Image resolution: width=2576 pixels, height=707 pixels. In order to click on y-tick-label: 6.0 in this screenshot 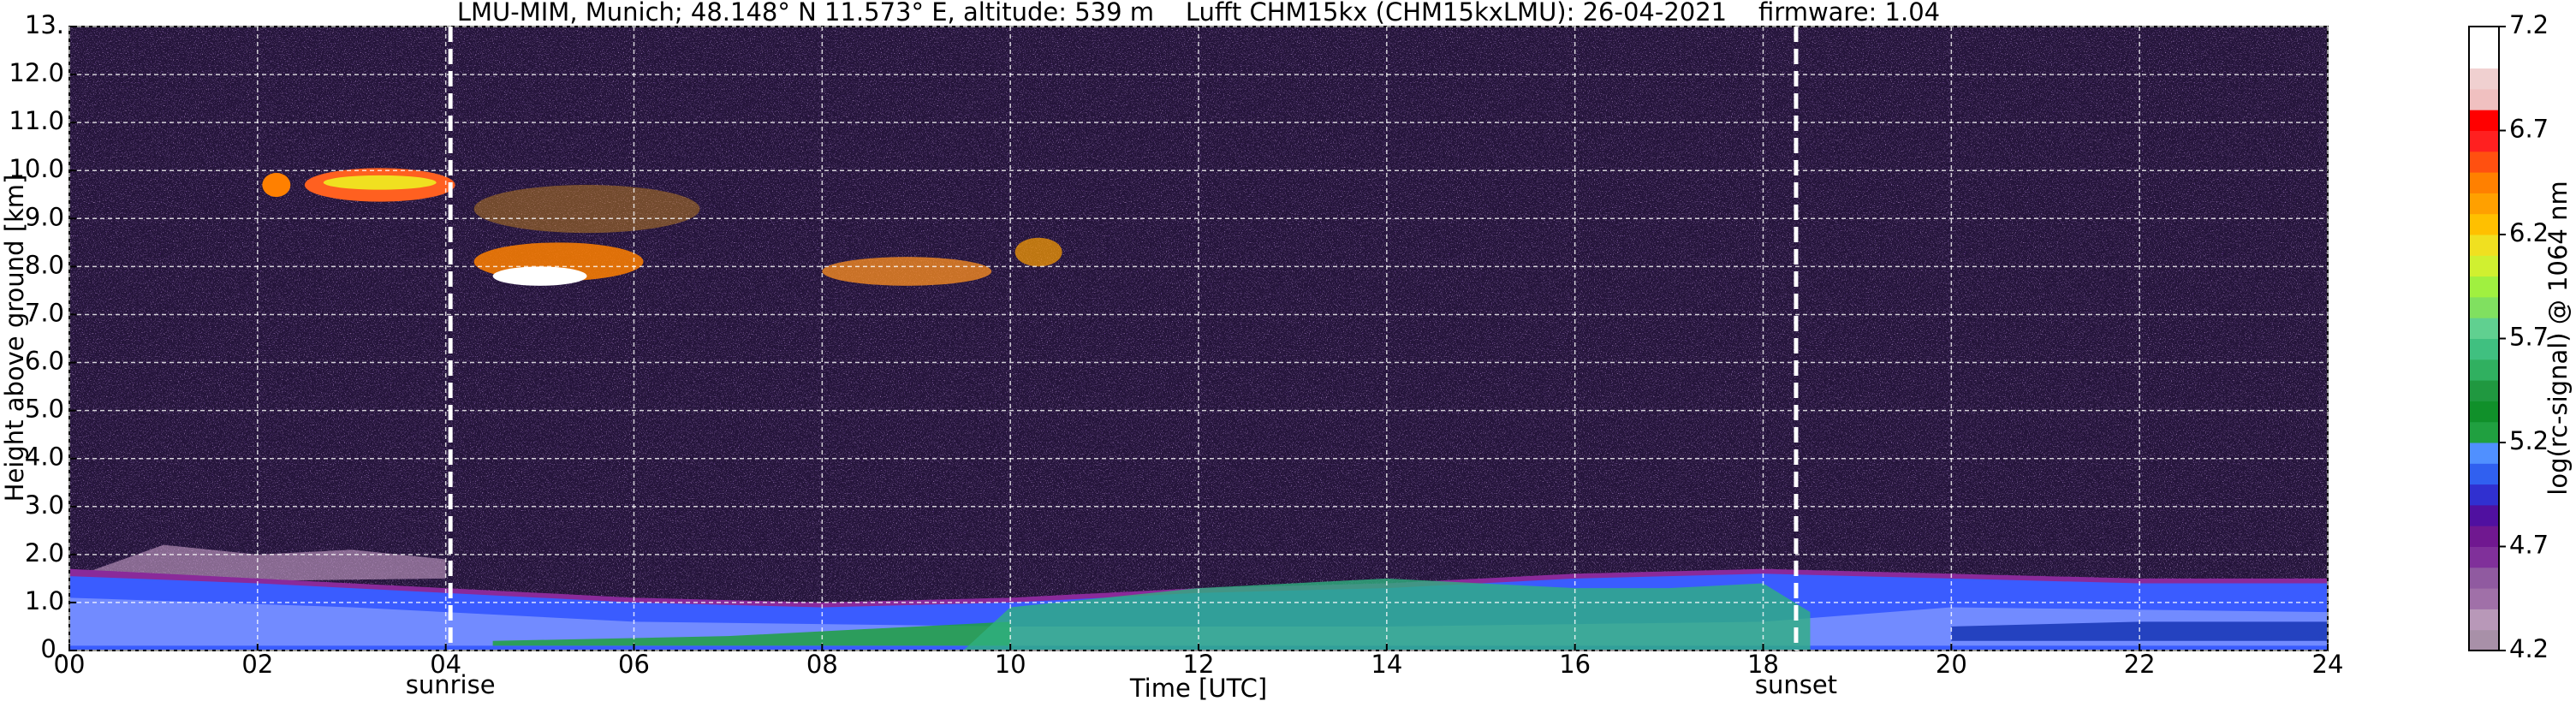, I will do `click(44, 361)`.